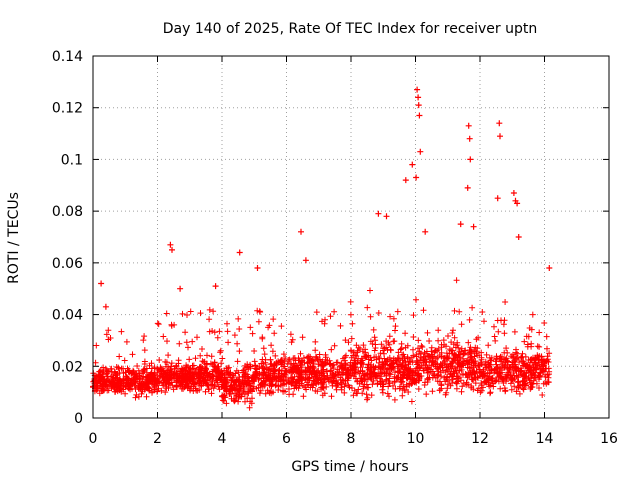 This screenshot has width=640, height=480. I want to click on y-tick-label: 0.14, so click(67, 57).